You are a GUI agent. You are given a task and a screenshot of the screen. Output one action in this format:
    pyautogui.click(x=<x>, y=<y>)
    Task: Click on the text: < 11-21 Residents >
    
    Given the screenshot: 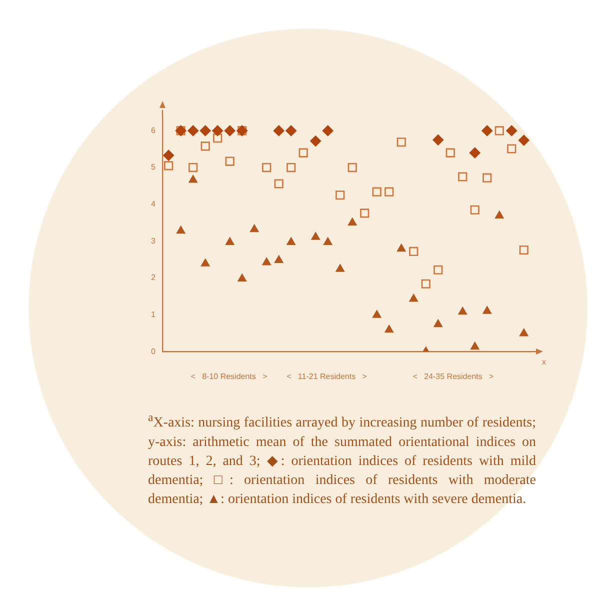 What is the action you would take?
    pyautogui.click(x=327, y=376)
    